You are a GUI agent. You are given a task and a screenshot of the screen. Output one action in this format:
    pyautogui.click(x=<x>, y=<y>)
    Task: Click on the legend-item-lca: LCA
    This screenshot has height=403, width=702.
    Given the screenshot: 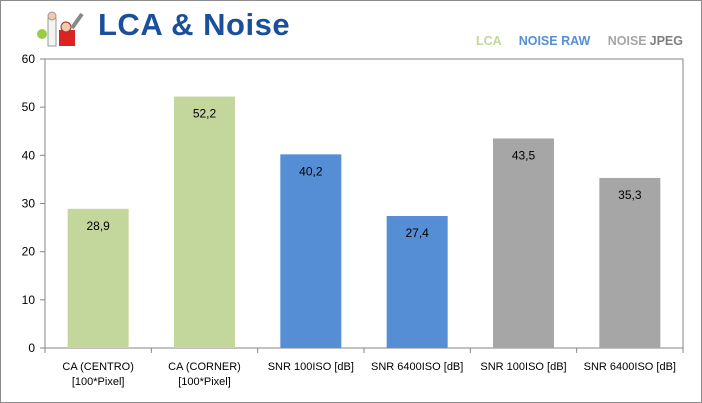 What is the action you would take?
    pyautogui.click(x=488, y=41)
    